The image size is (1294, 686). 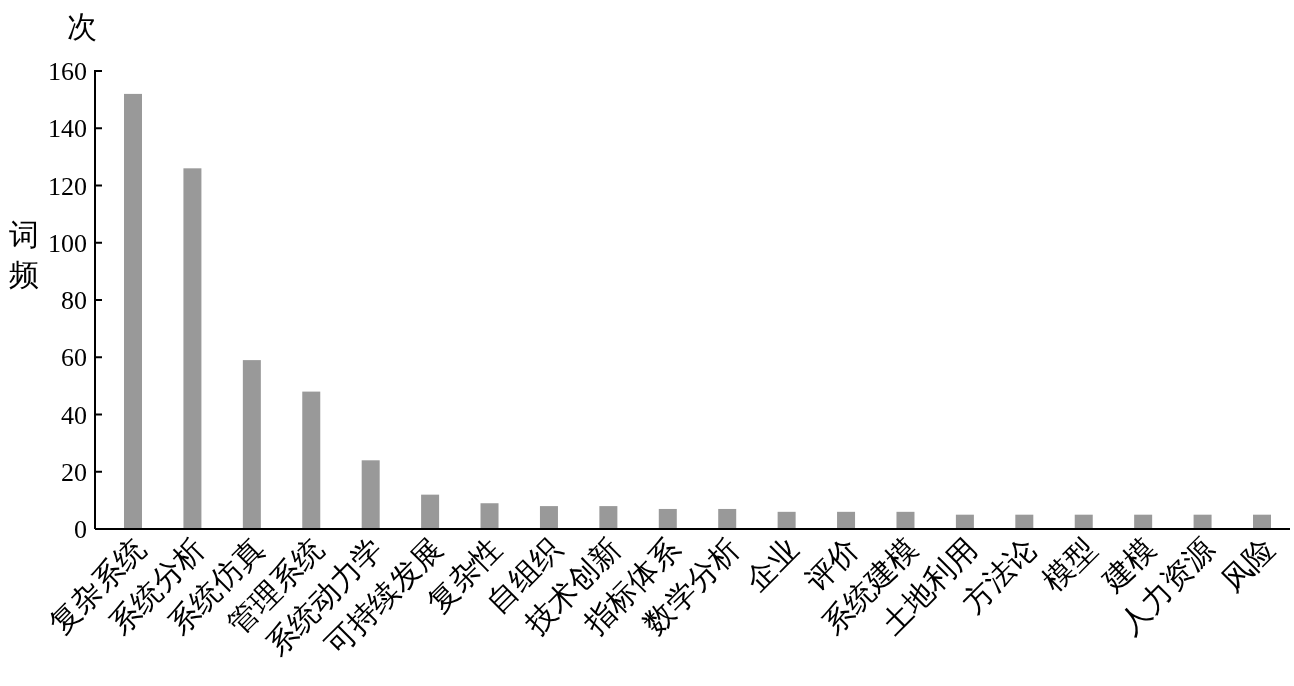 I want to click on x-tick-label: 企业, so click(x=772, y=564).